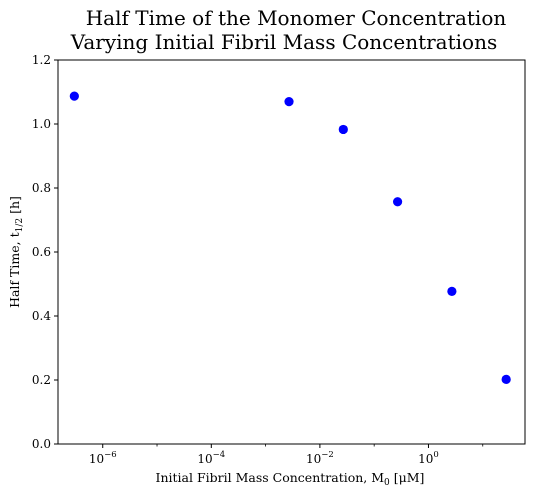  What do you see at coordinates (286, 455) in the screenshot?
I see `x-axis-ticks: 10⁻⁶ 10⁻⁴ 10⁻² 10⁰` at bounding box center [286, 455].